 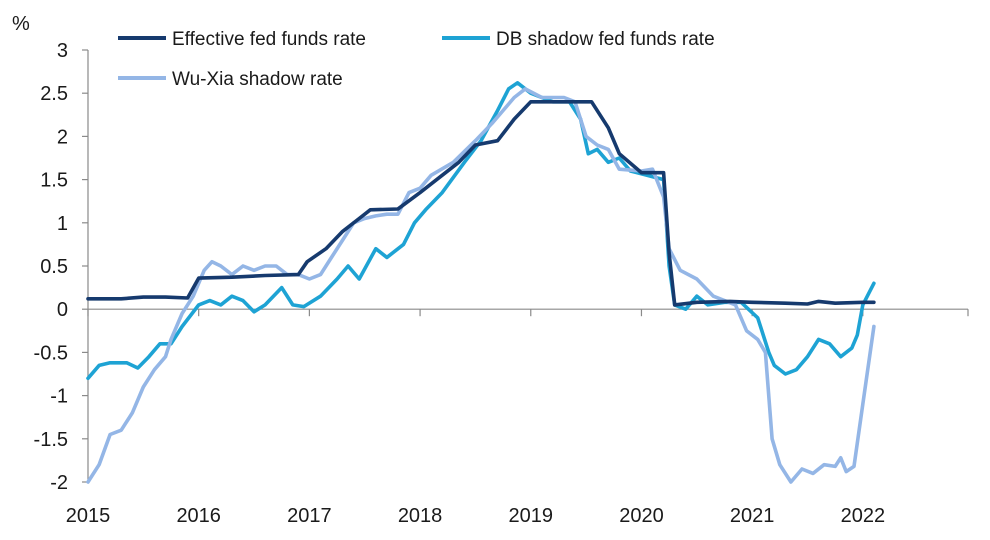 What do you see at coordinates (54, 94) in the screenshot?
I see `y-tick-label: 2.5` at bounding box center [54, 94].